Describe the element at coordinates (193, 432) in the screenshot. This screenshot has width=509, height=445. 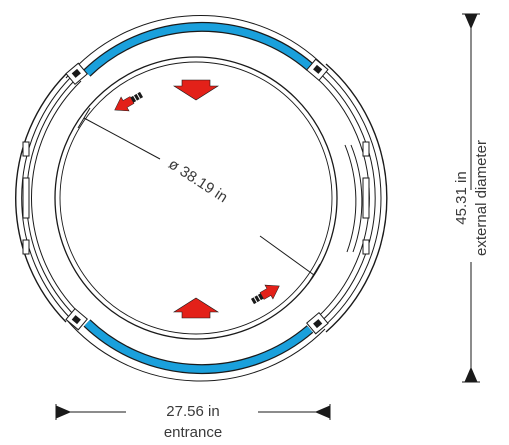
I see `entrance-caption: entrance` at that location.